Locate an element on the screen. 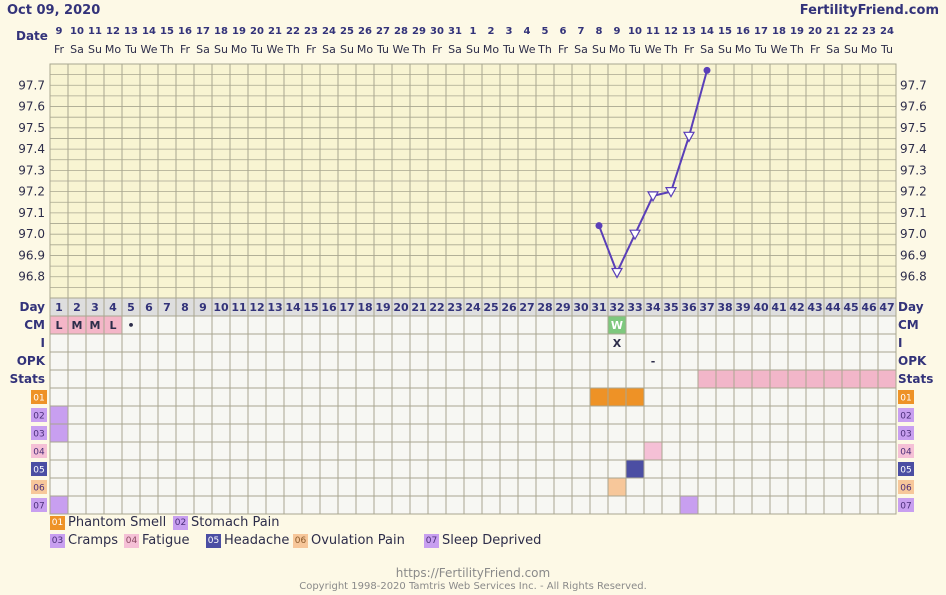 Image resolution: width=946 pixels, height=595 pixels. date-label: 16 is located at coordinates (185, 31).